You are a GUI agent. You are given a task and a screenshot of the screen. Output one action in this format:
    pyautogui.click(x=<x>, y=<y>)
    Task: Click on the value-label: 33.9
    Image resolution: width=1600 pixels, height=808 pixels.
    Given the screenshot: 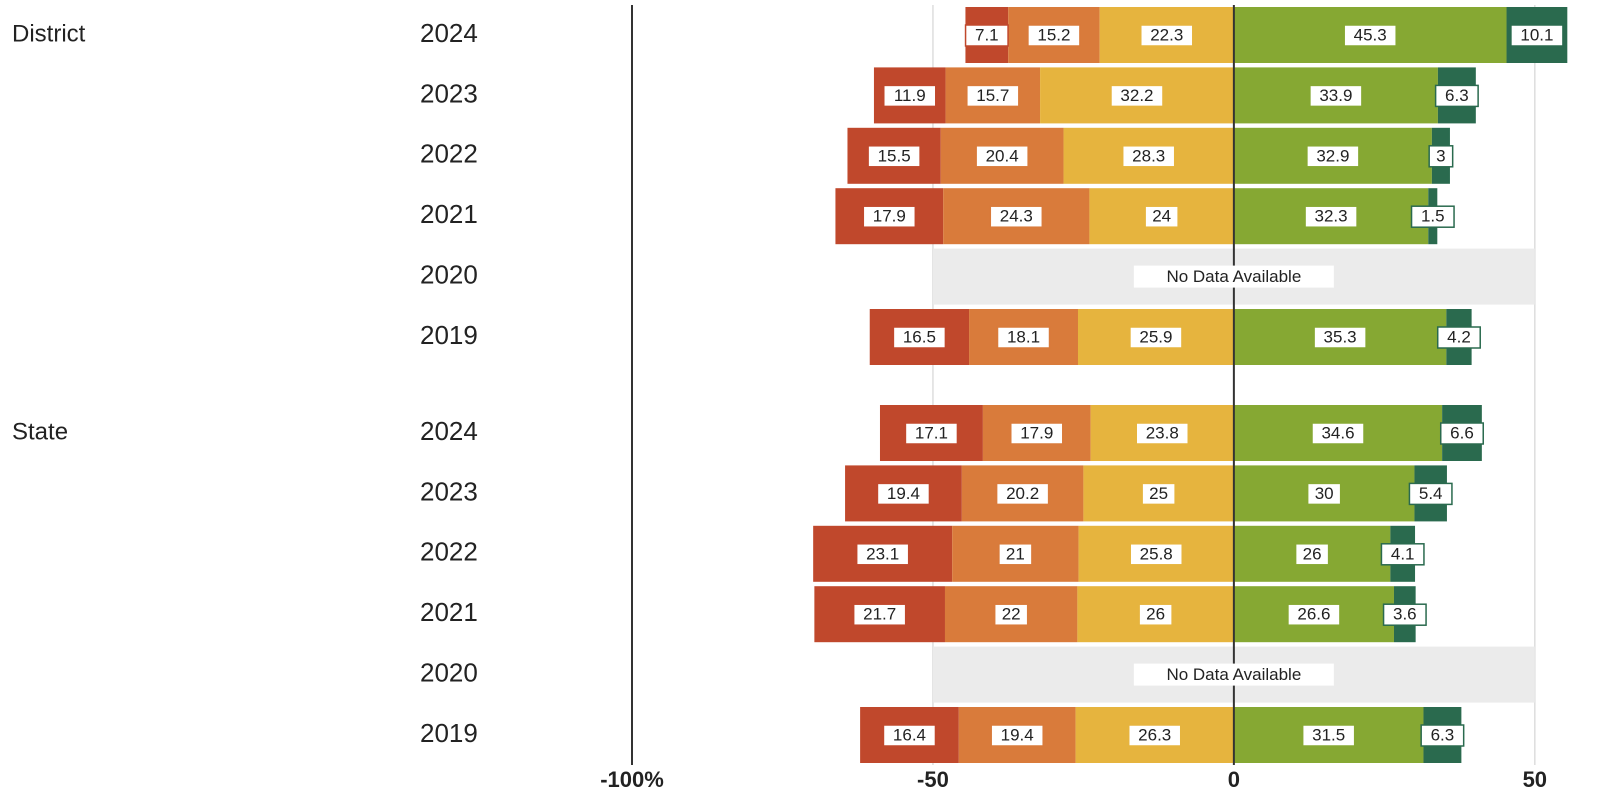 What is the action you would take?
    pyautogui.click(x=1335, y=95)
    